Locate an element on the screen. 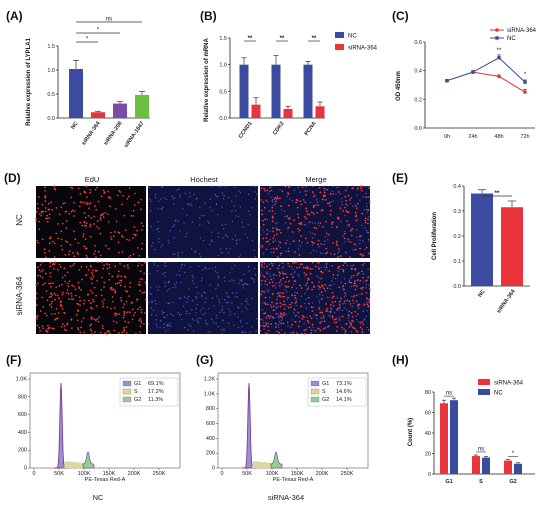  y-tick-label: 1.5 is located at coordinates (51, 47).